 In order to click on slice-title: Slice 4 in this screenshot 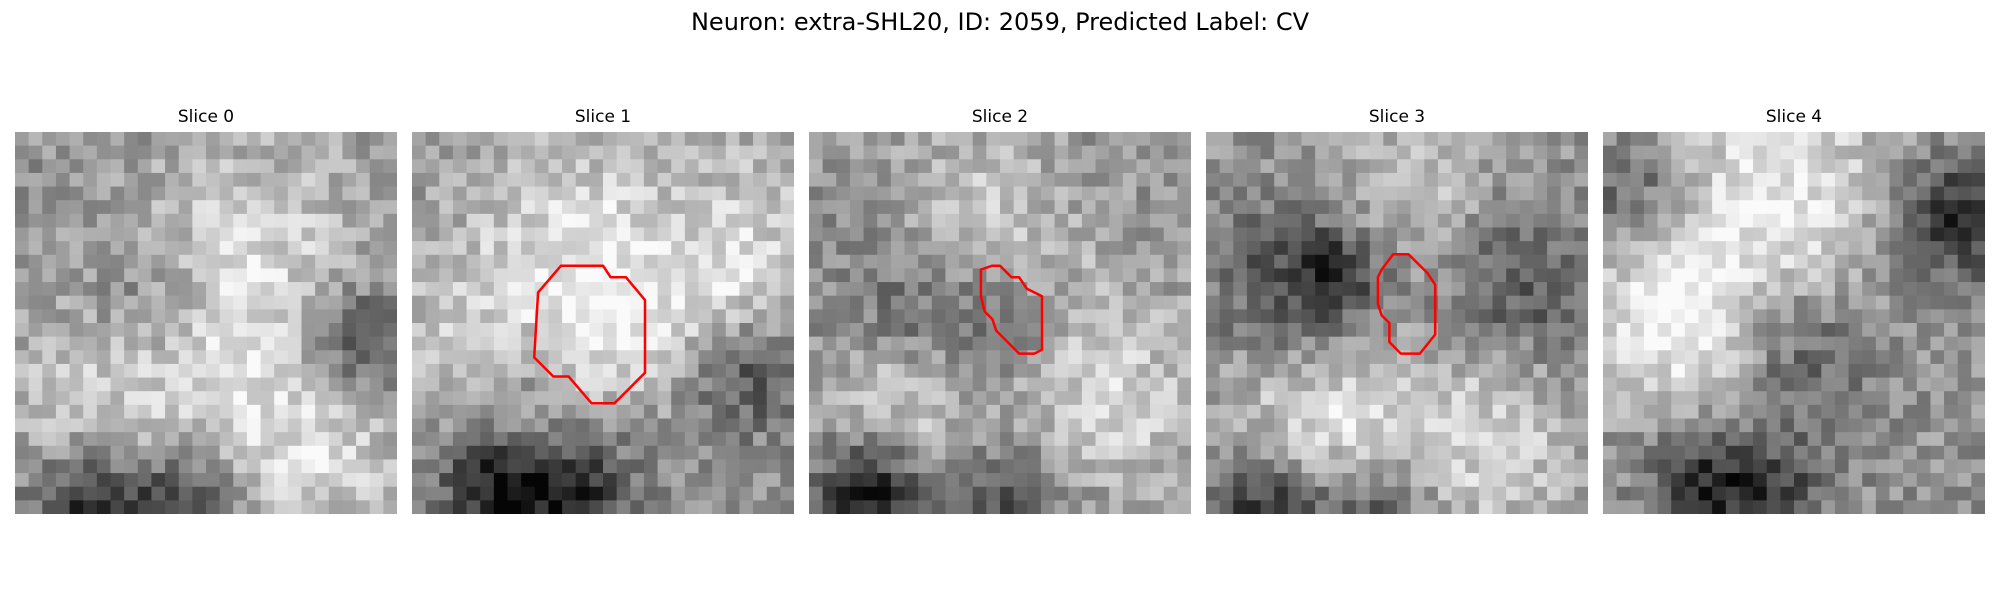, I will do `click(1794, 117)`.